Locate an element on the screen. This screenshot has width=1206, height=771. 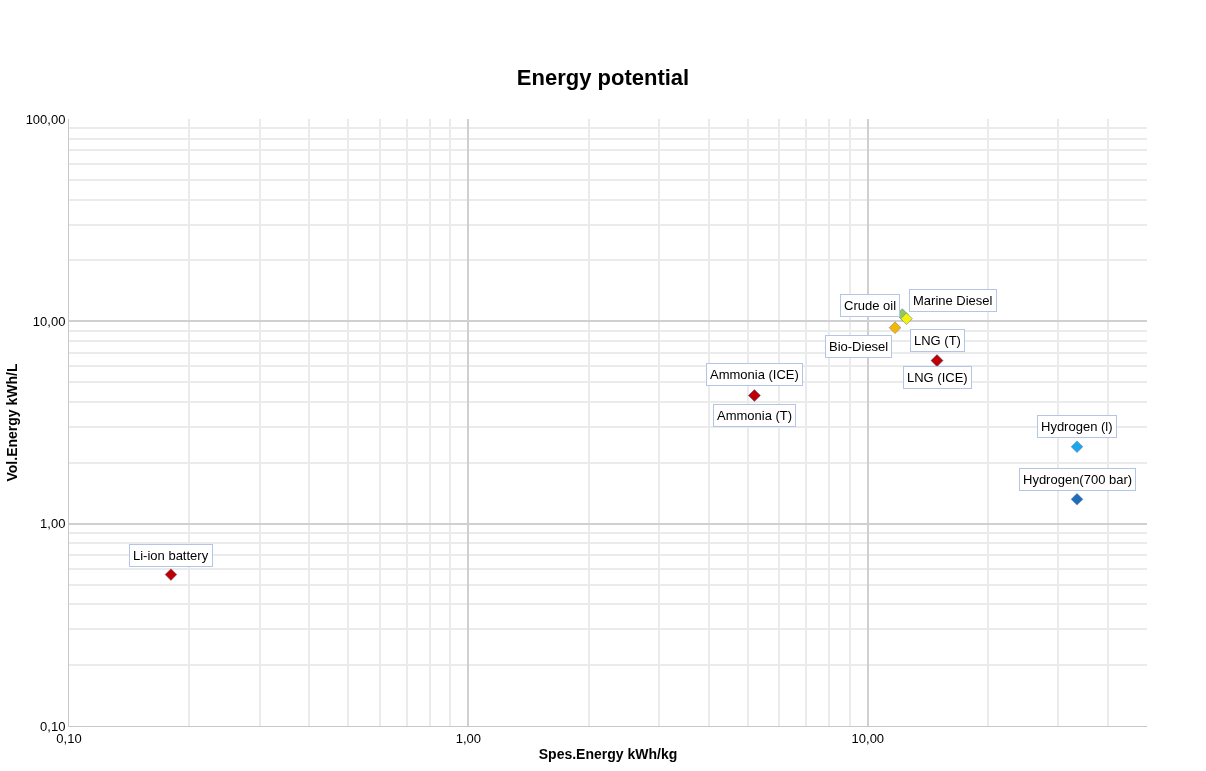
series-label: LNG (ICE) is located at coordinates (937, 377).